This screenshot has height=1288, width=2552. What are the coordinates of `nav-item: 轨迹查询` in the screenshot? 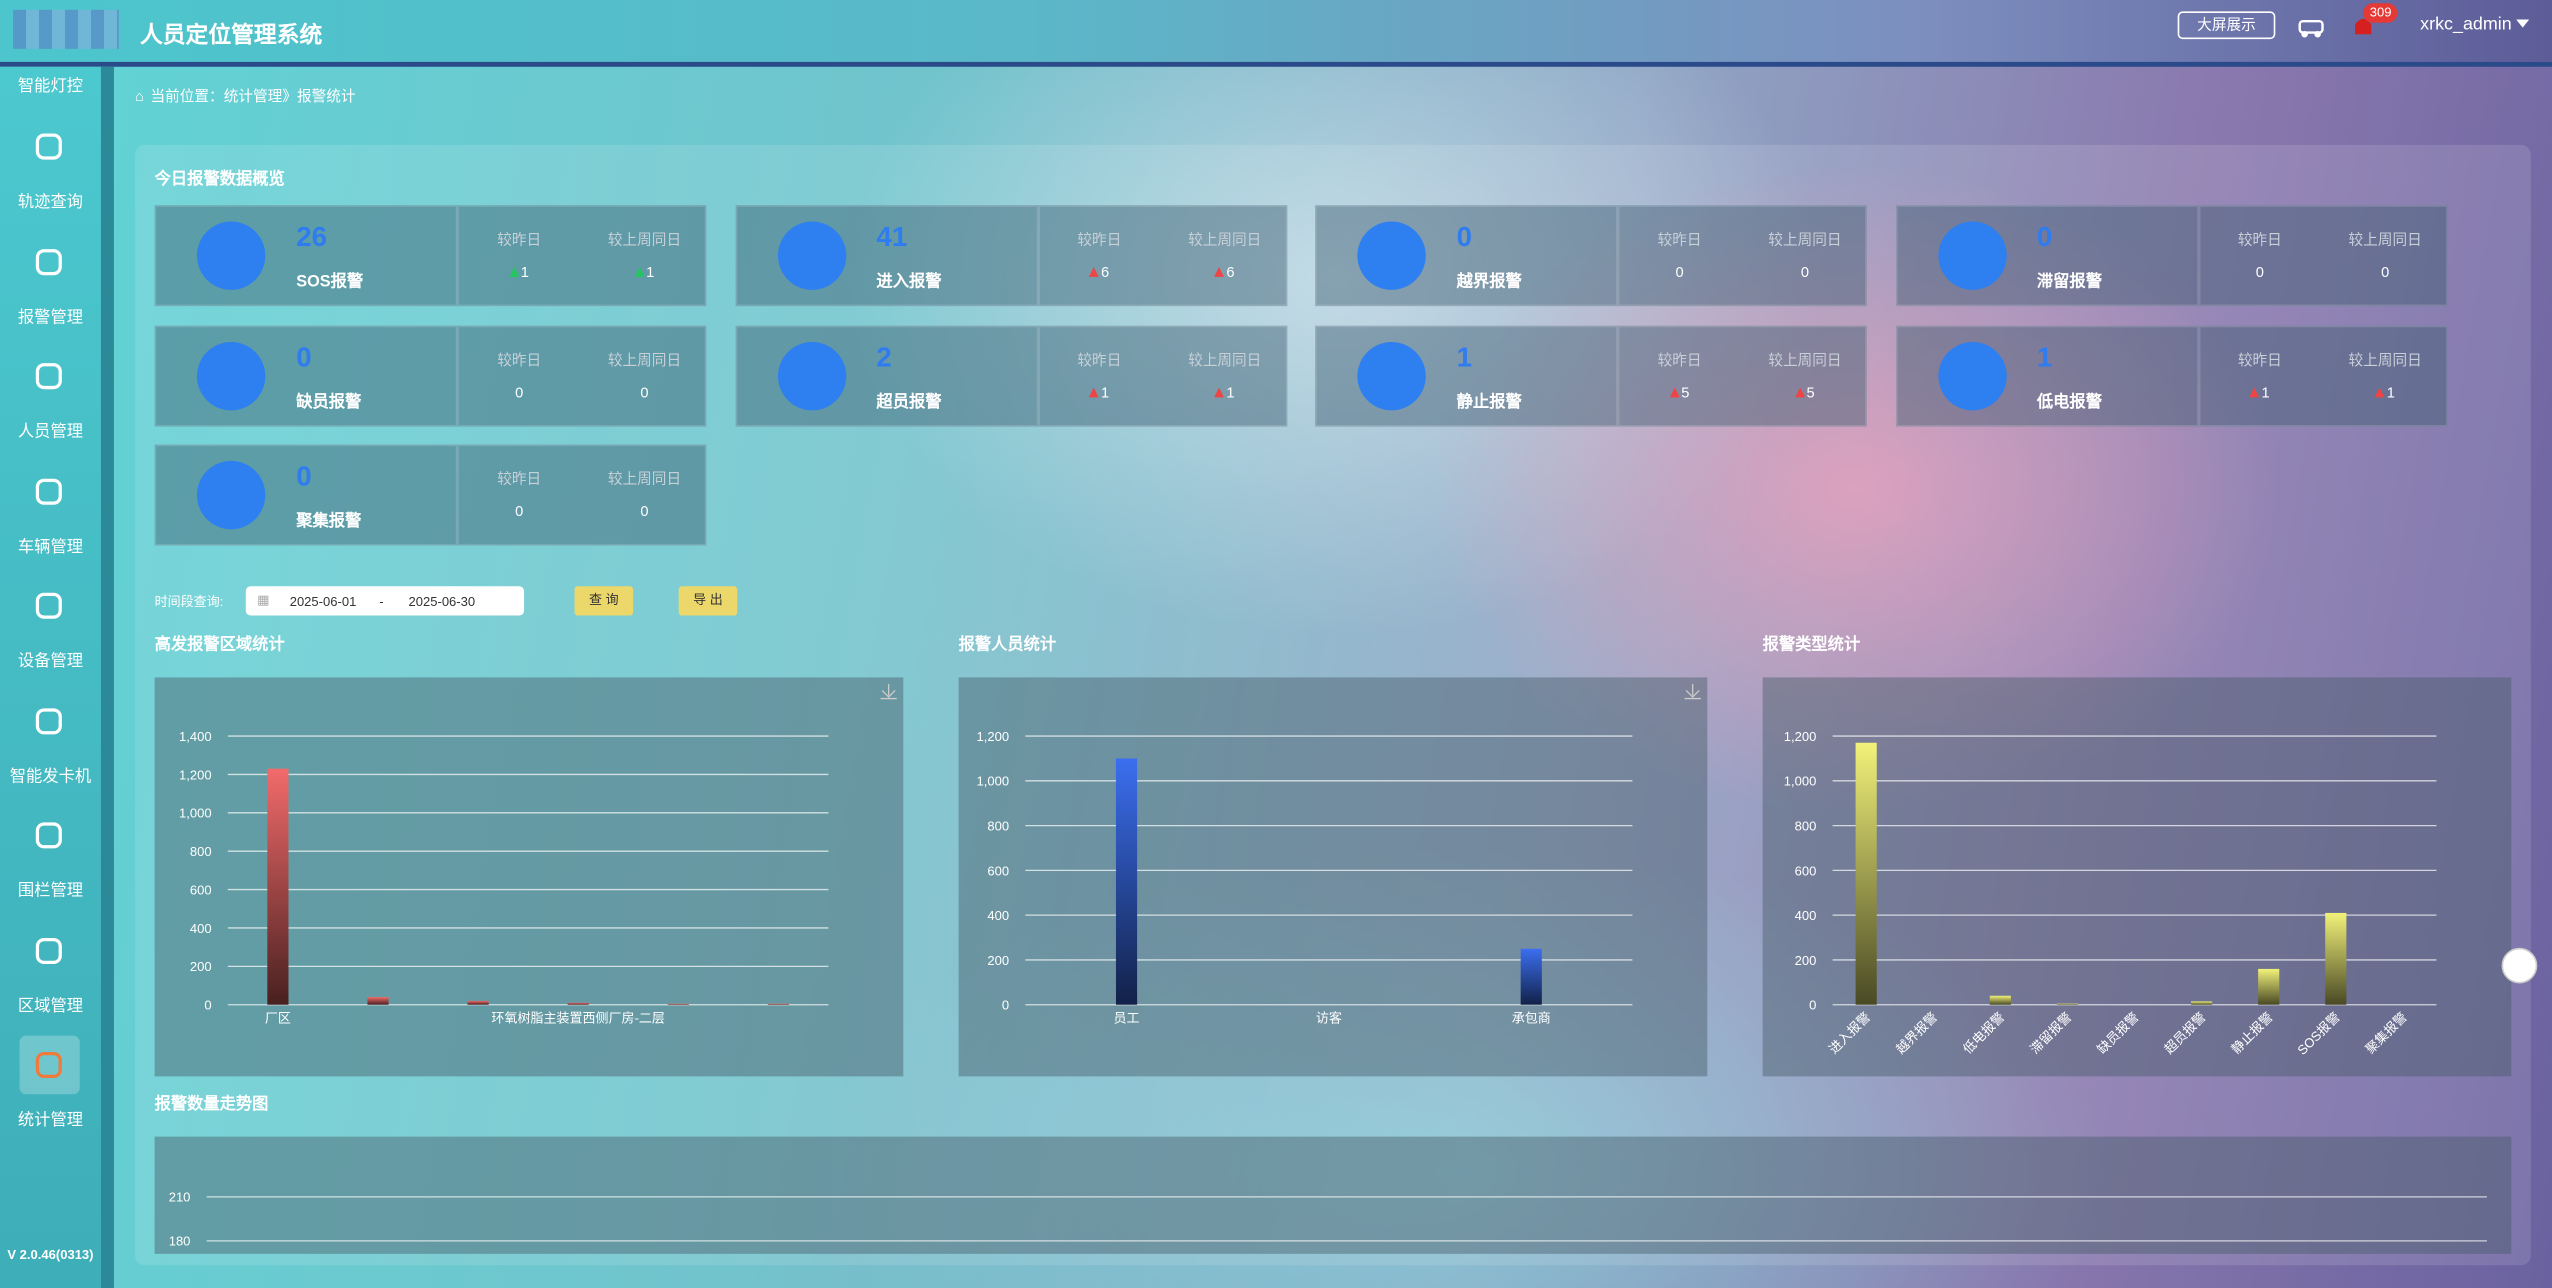 It's located at (50, 202).